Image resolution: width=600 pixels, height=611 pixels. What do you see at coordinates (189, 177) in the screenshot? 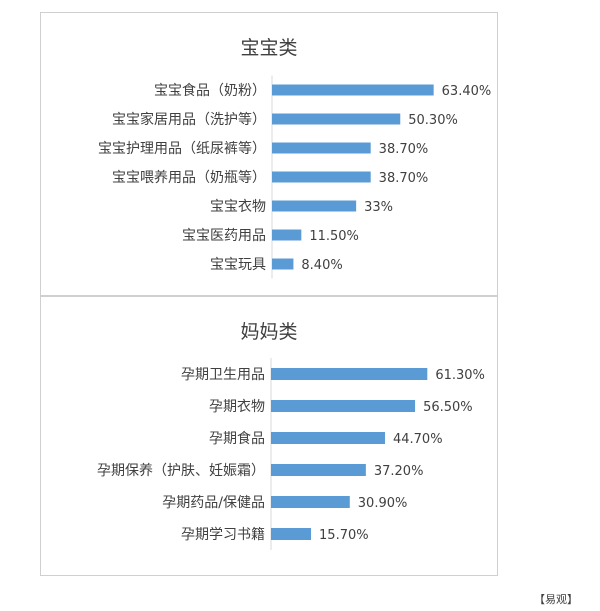
I see `category-tick-label: 宝宝喂养用品（奶瓶等）` at bounding box center [189, 177].